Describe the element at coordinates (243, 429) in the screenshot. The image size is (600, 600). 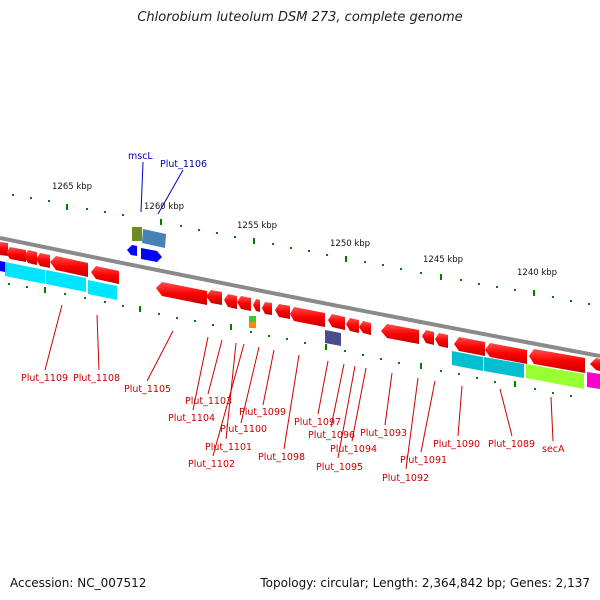
I see `gene-label: Plut_1100` at that location.